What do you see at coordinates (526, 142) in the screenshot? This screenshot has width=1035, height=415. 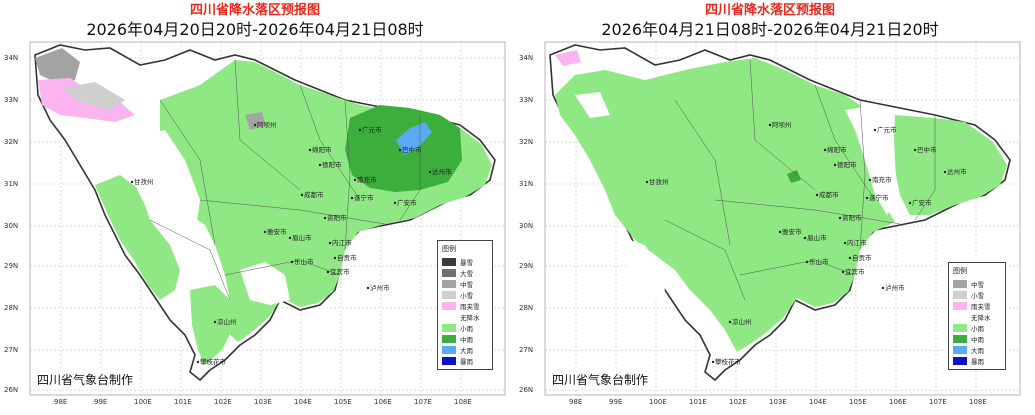 I see `lat-tick-label: 32N` at bounding box center [526, 142].